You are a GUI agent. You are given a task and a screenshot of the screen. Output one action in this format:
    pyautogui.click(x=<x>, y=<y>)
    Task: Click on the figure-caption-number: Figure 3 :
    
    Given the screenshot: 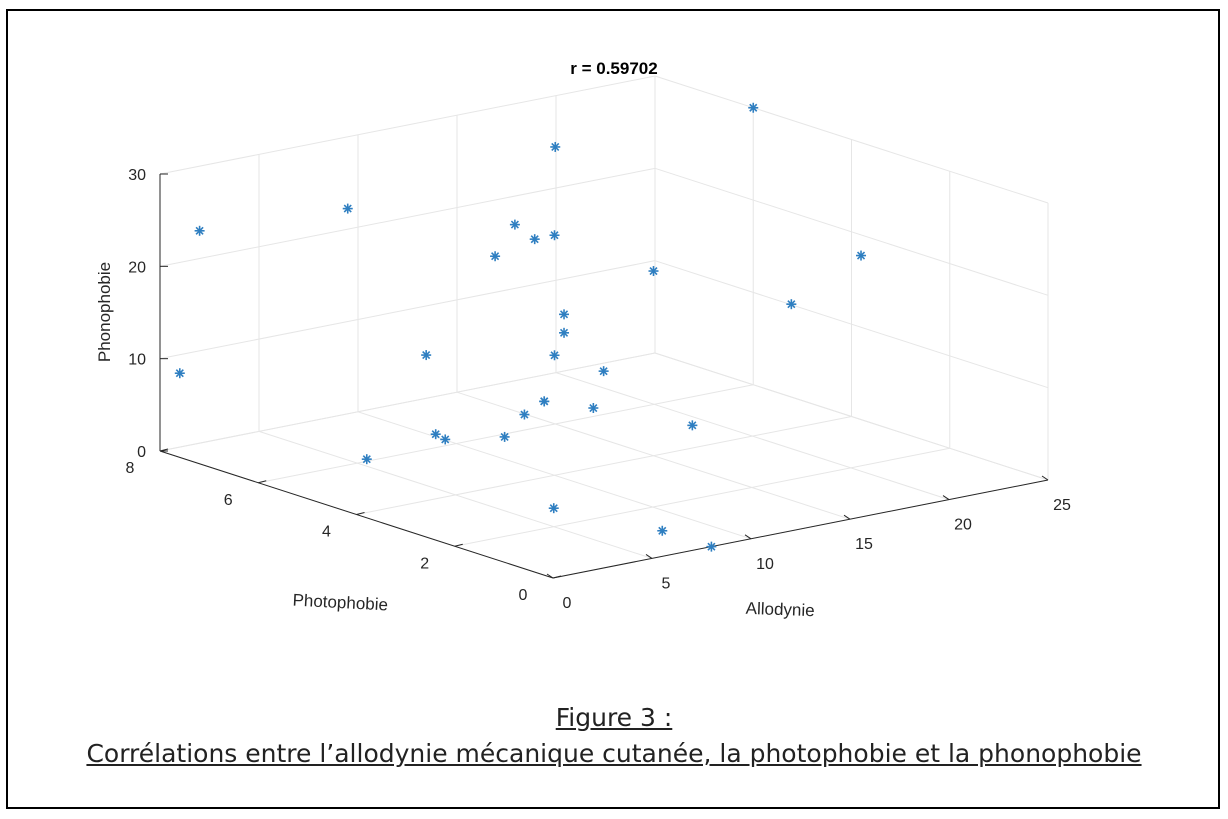 What is the action you would take?
    pyautogui.click(x=614, y=717)
    